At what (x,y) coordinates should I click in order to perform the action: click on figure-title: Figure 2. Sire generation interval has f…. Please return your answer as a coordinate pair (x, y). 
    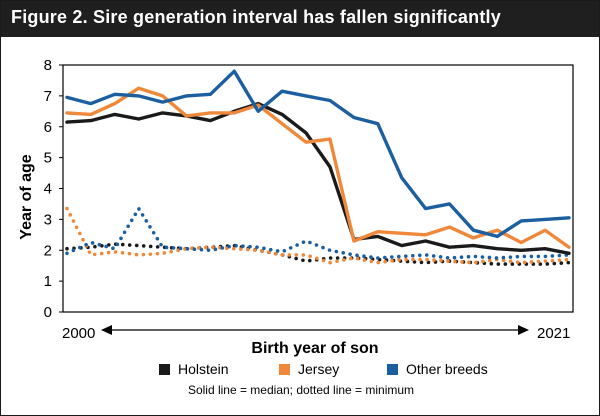
    Looking at the image, I should click on (256, 17).